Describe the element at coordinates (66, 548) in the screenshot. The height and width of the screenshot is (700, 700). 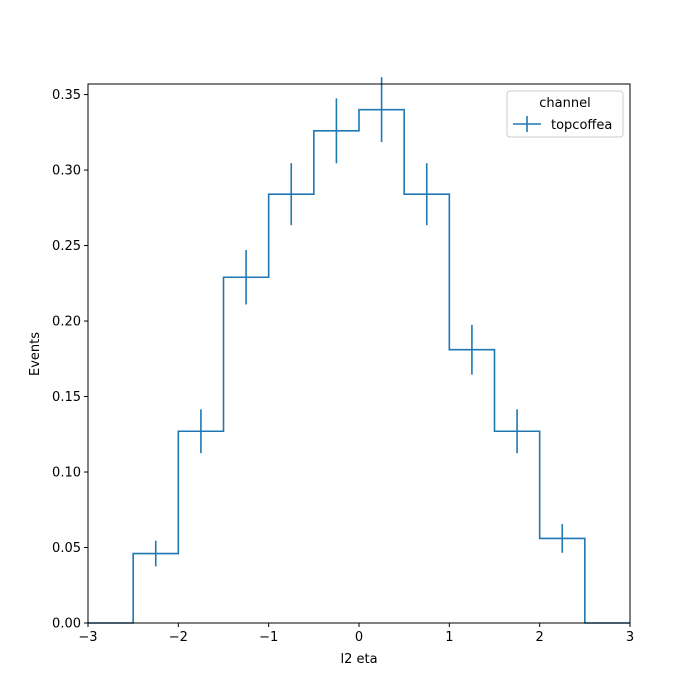
I see `y-tick-label: 0.05` at that location.